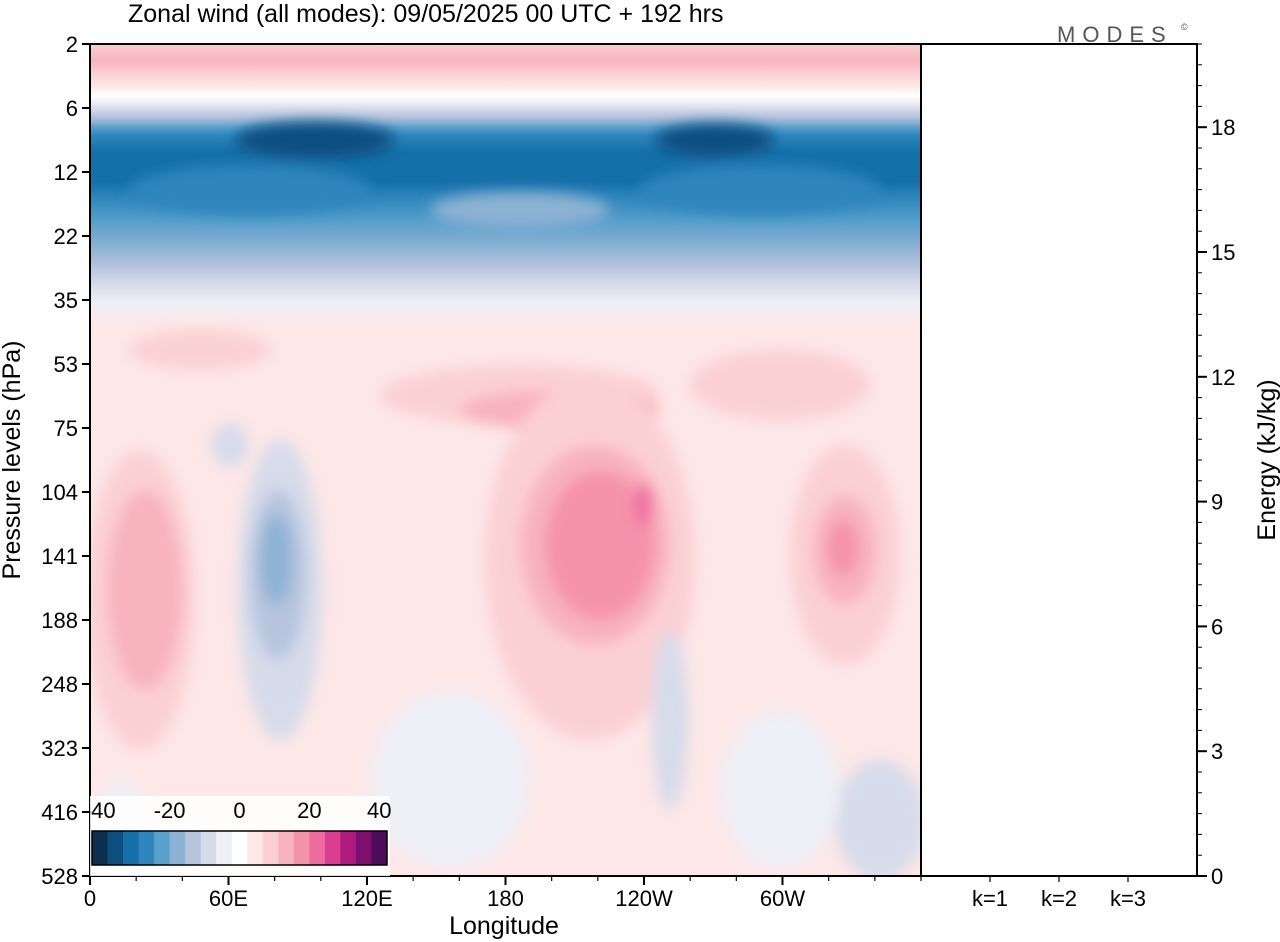  What do you see at coordinates (66, 300) in the screenshot?
I see `y-tick-label: 35` at bounding box center [66, 300].